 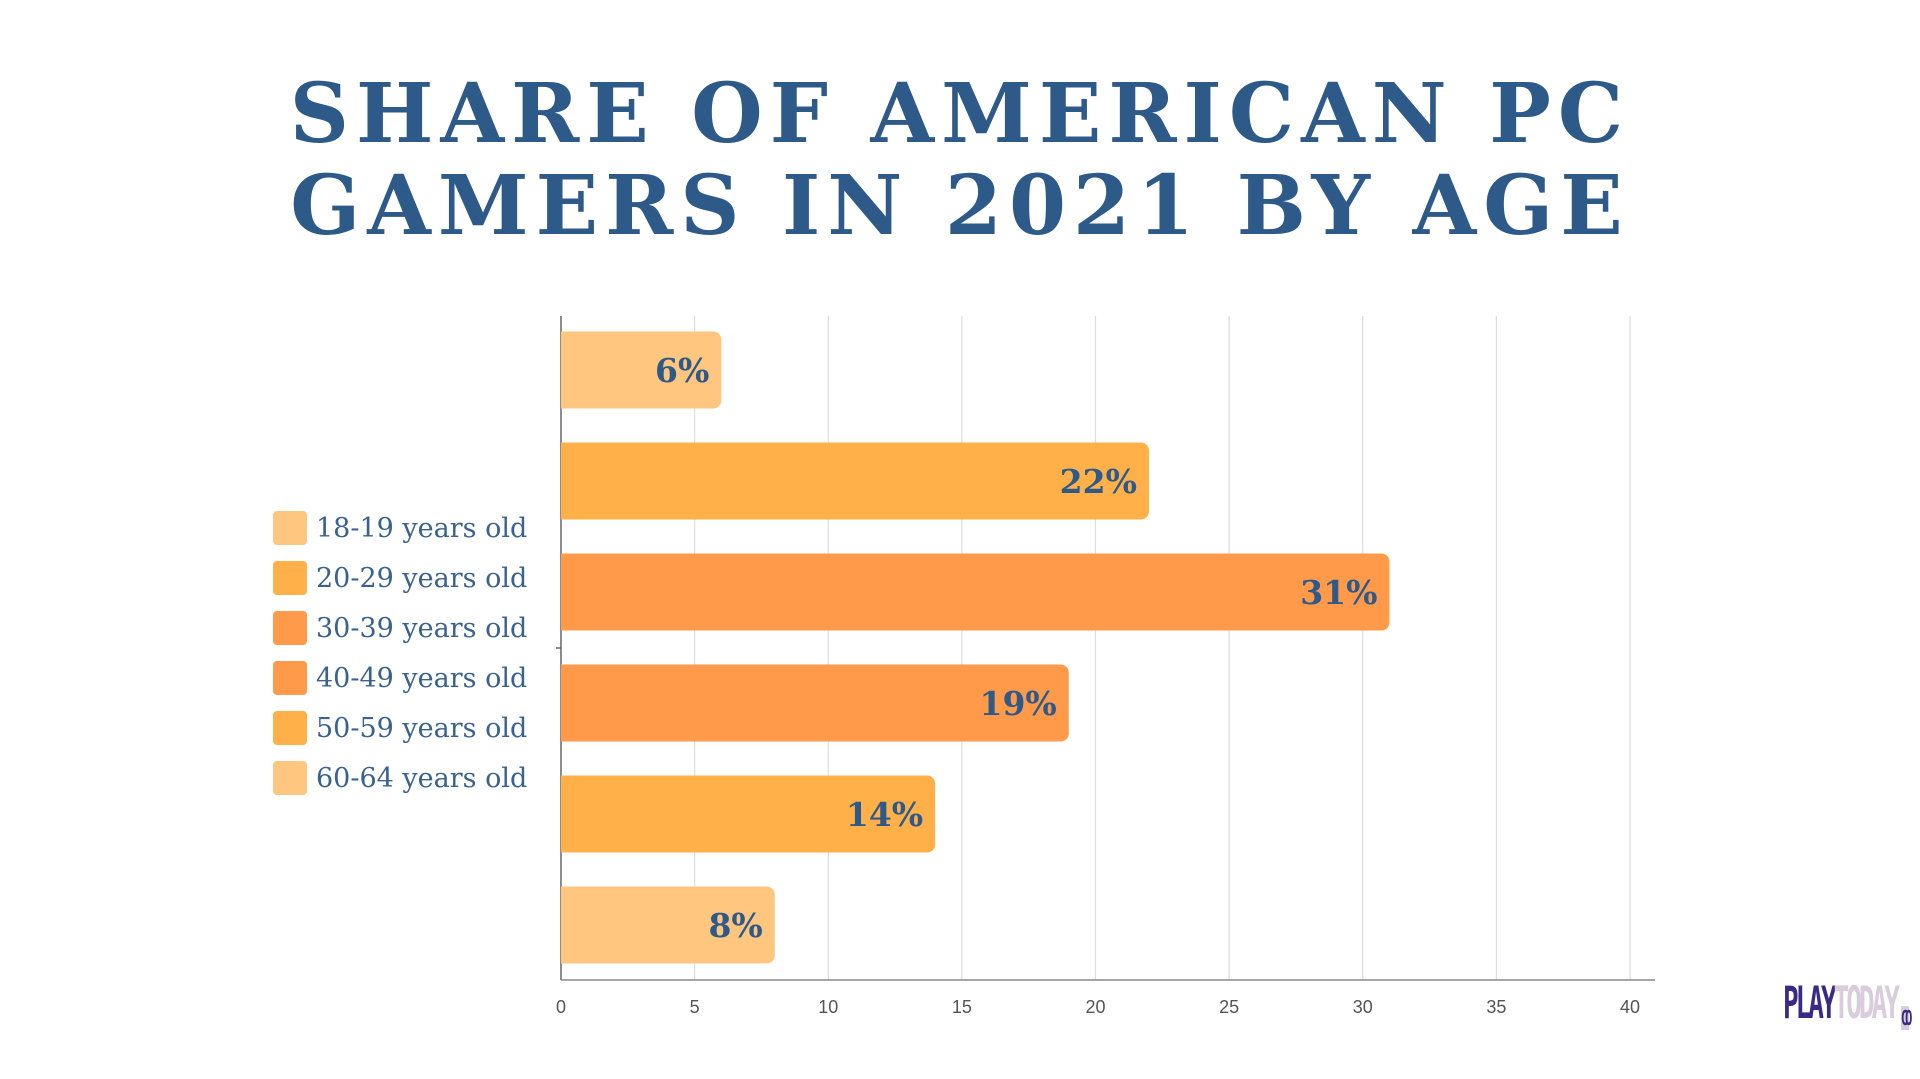 I want to click on legend-label: 30-39 years old, so click(x=422, y=628).